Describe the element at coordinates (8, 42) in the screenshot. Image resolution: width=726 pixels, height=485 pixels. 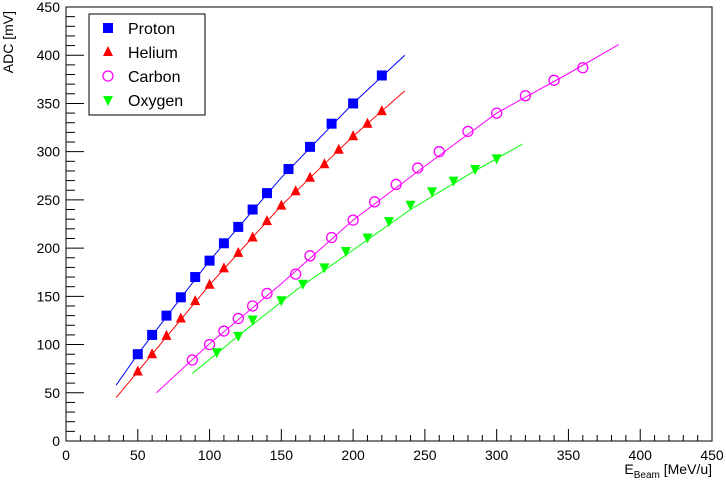
I see `y-axis-label: ADC [mV]` at that location.